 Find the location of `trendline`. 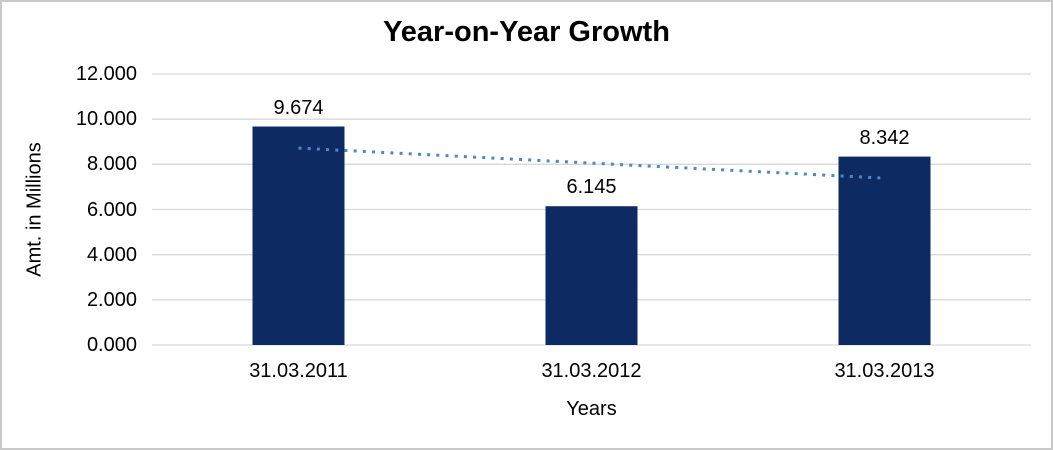

trendline is located at coordinates (591, 163).